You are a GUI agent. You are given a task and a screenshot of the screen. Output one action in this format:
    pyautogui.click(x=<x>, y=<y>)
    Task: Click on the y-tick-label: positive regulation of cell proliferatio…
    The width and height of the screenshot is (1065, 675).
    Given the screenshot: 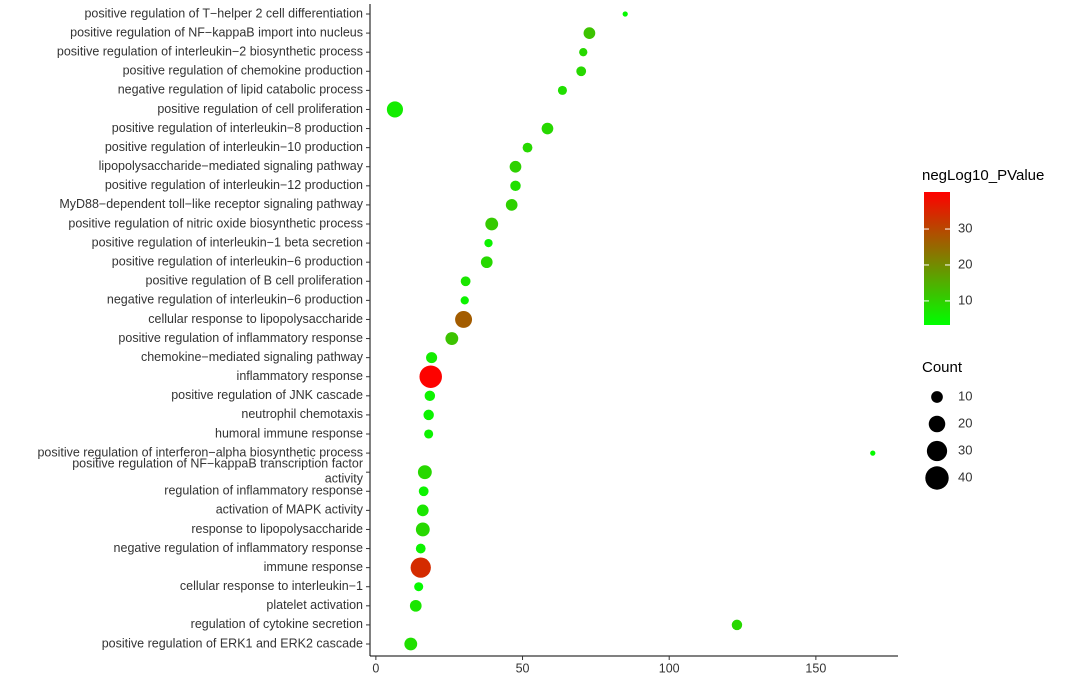 What is the action you would take?
    pyautogui.click(x=260, y=109)
    